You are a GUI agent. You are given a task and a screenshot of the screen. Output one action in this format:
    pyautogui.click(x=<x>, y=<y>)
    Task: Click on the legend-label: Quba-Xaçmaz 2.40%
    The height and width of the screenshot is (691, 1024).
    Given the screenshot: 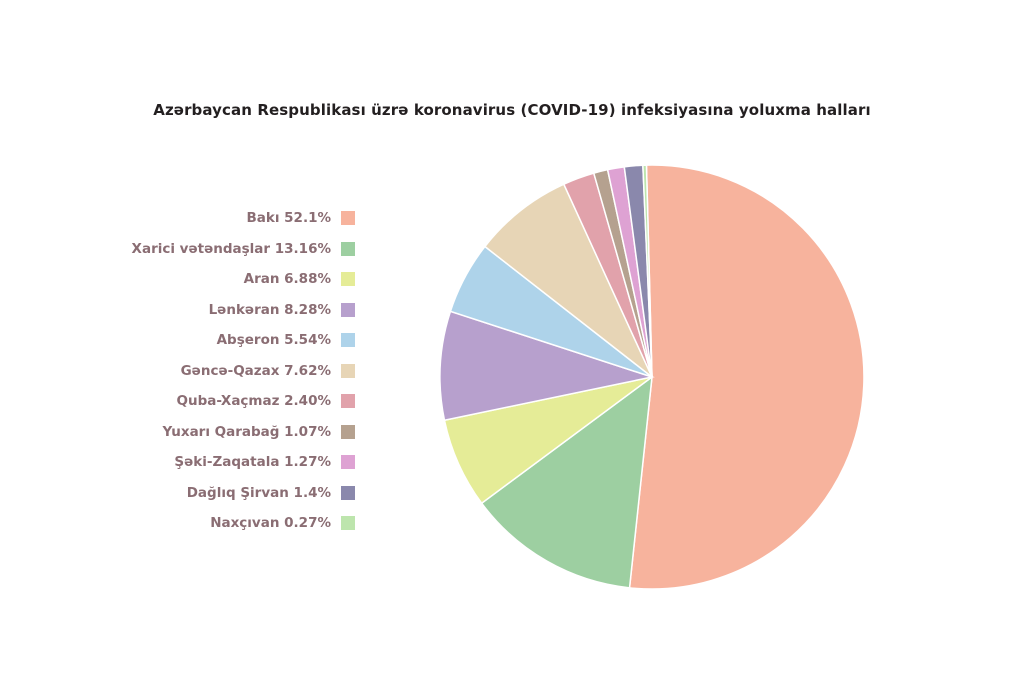 What is the action you would take?
    pyautogui.click(x=253, y=401)
    